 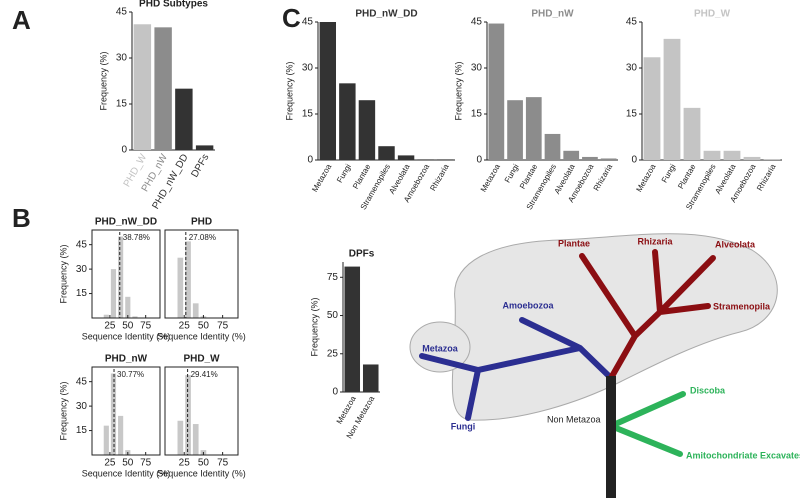 I want to click on clade-label: Alveolata, so click(x=735, y=244).